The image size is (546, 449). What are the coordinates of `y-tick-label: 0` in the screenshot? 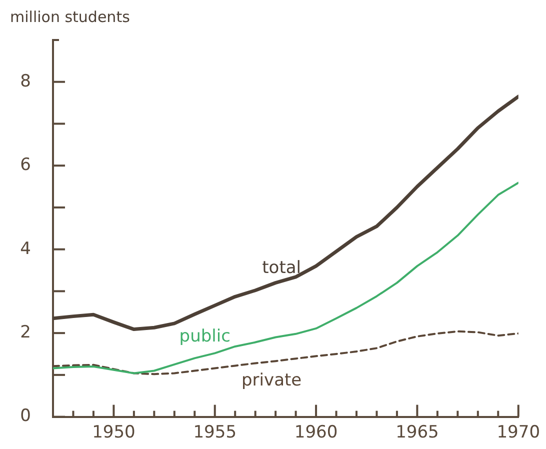 It's located at (25, 416).